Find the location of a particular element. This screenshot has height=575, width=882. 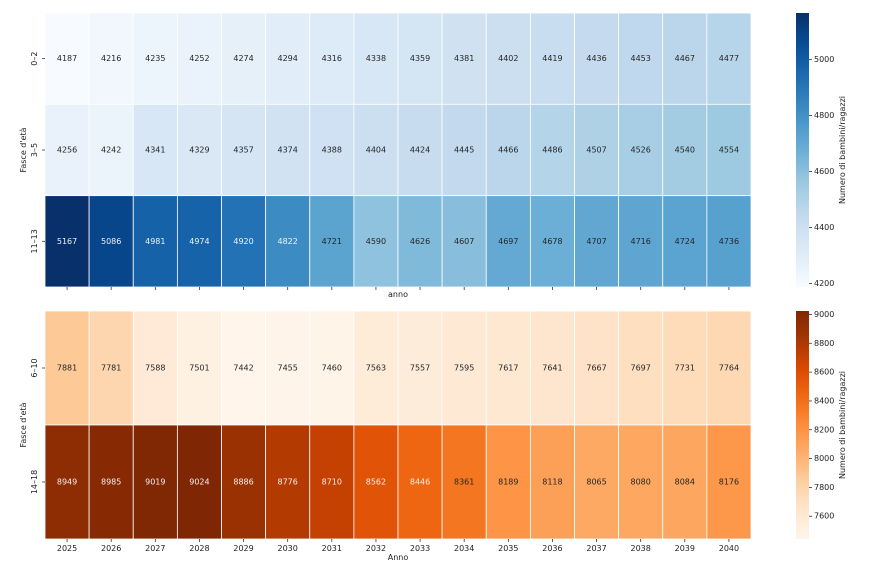

cell-value-label: 7641 is located at coordinates (552, 368).